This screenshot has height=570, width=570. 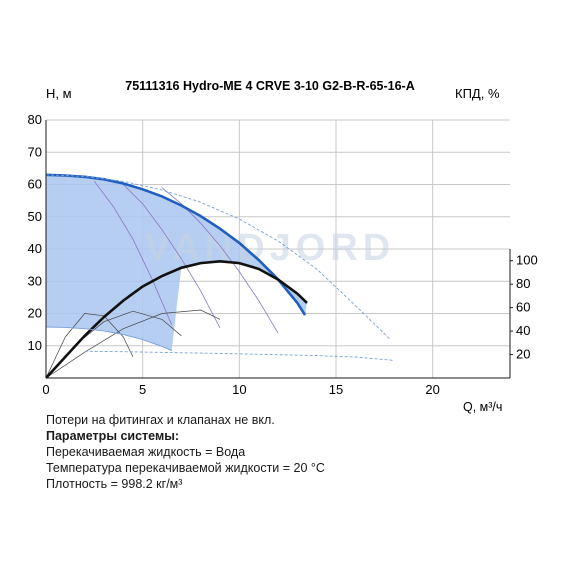 I want to click on x-tick-label: 20, so click(x=432, y=389).